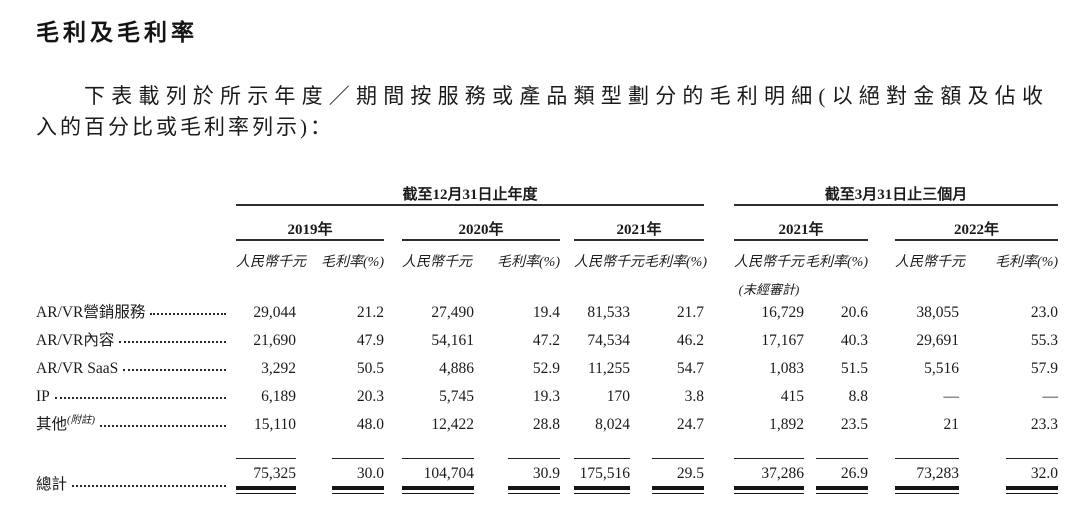  Describe the element at coordinates (274, 473) in the screenshot. I see `total-value: 75,325` at that location.